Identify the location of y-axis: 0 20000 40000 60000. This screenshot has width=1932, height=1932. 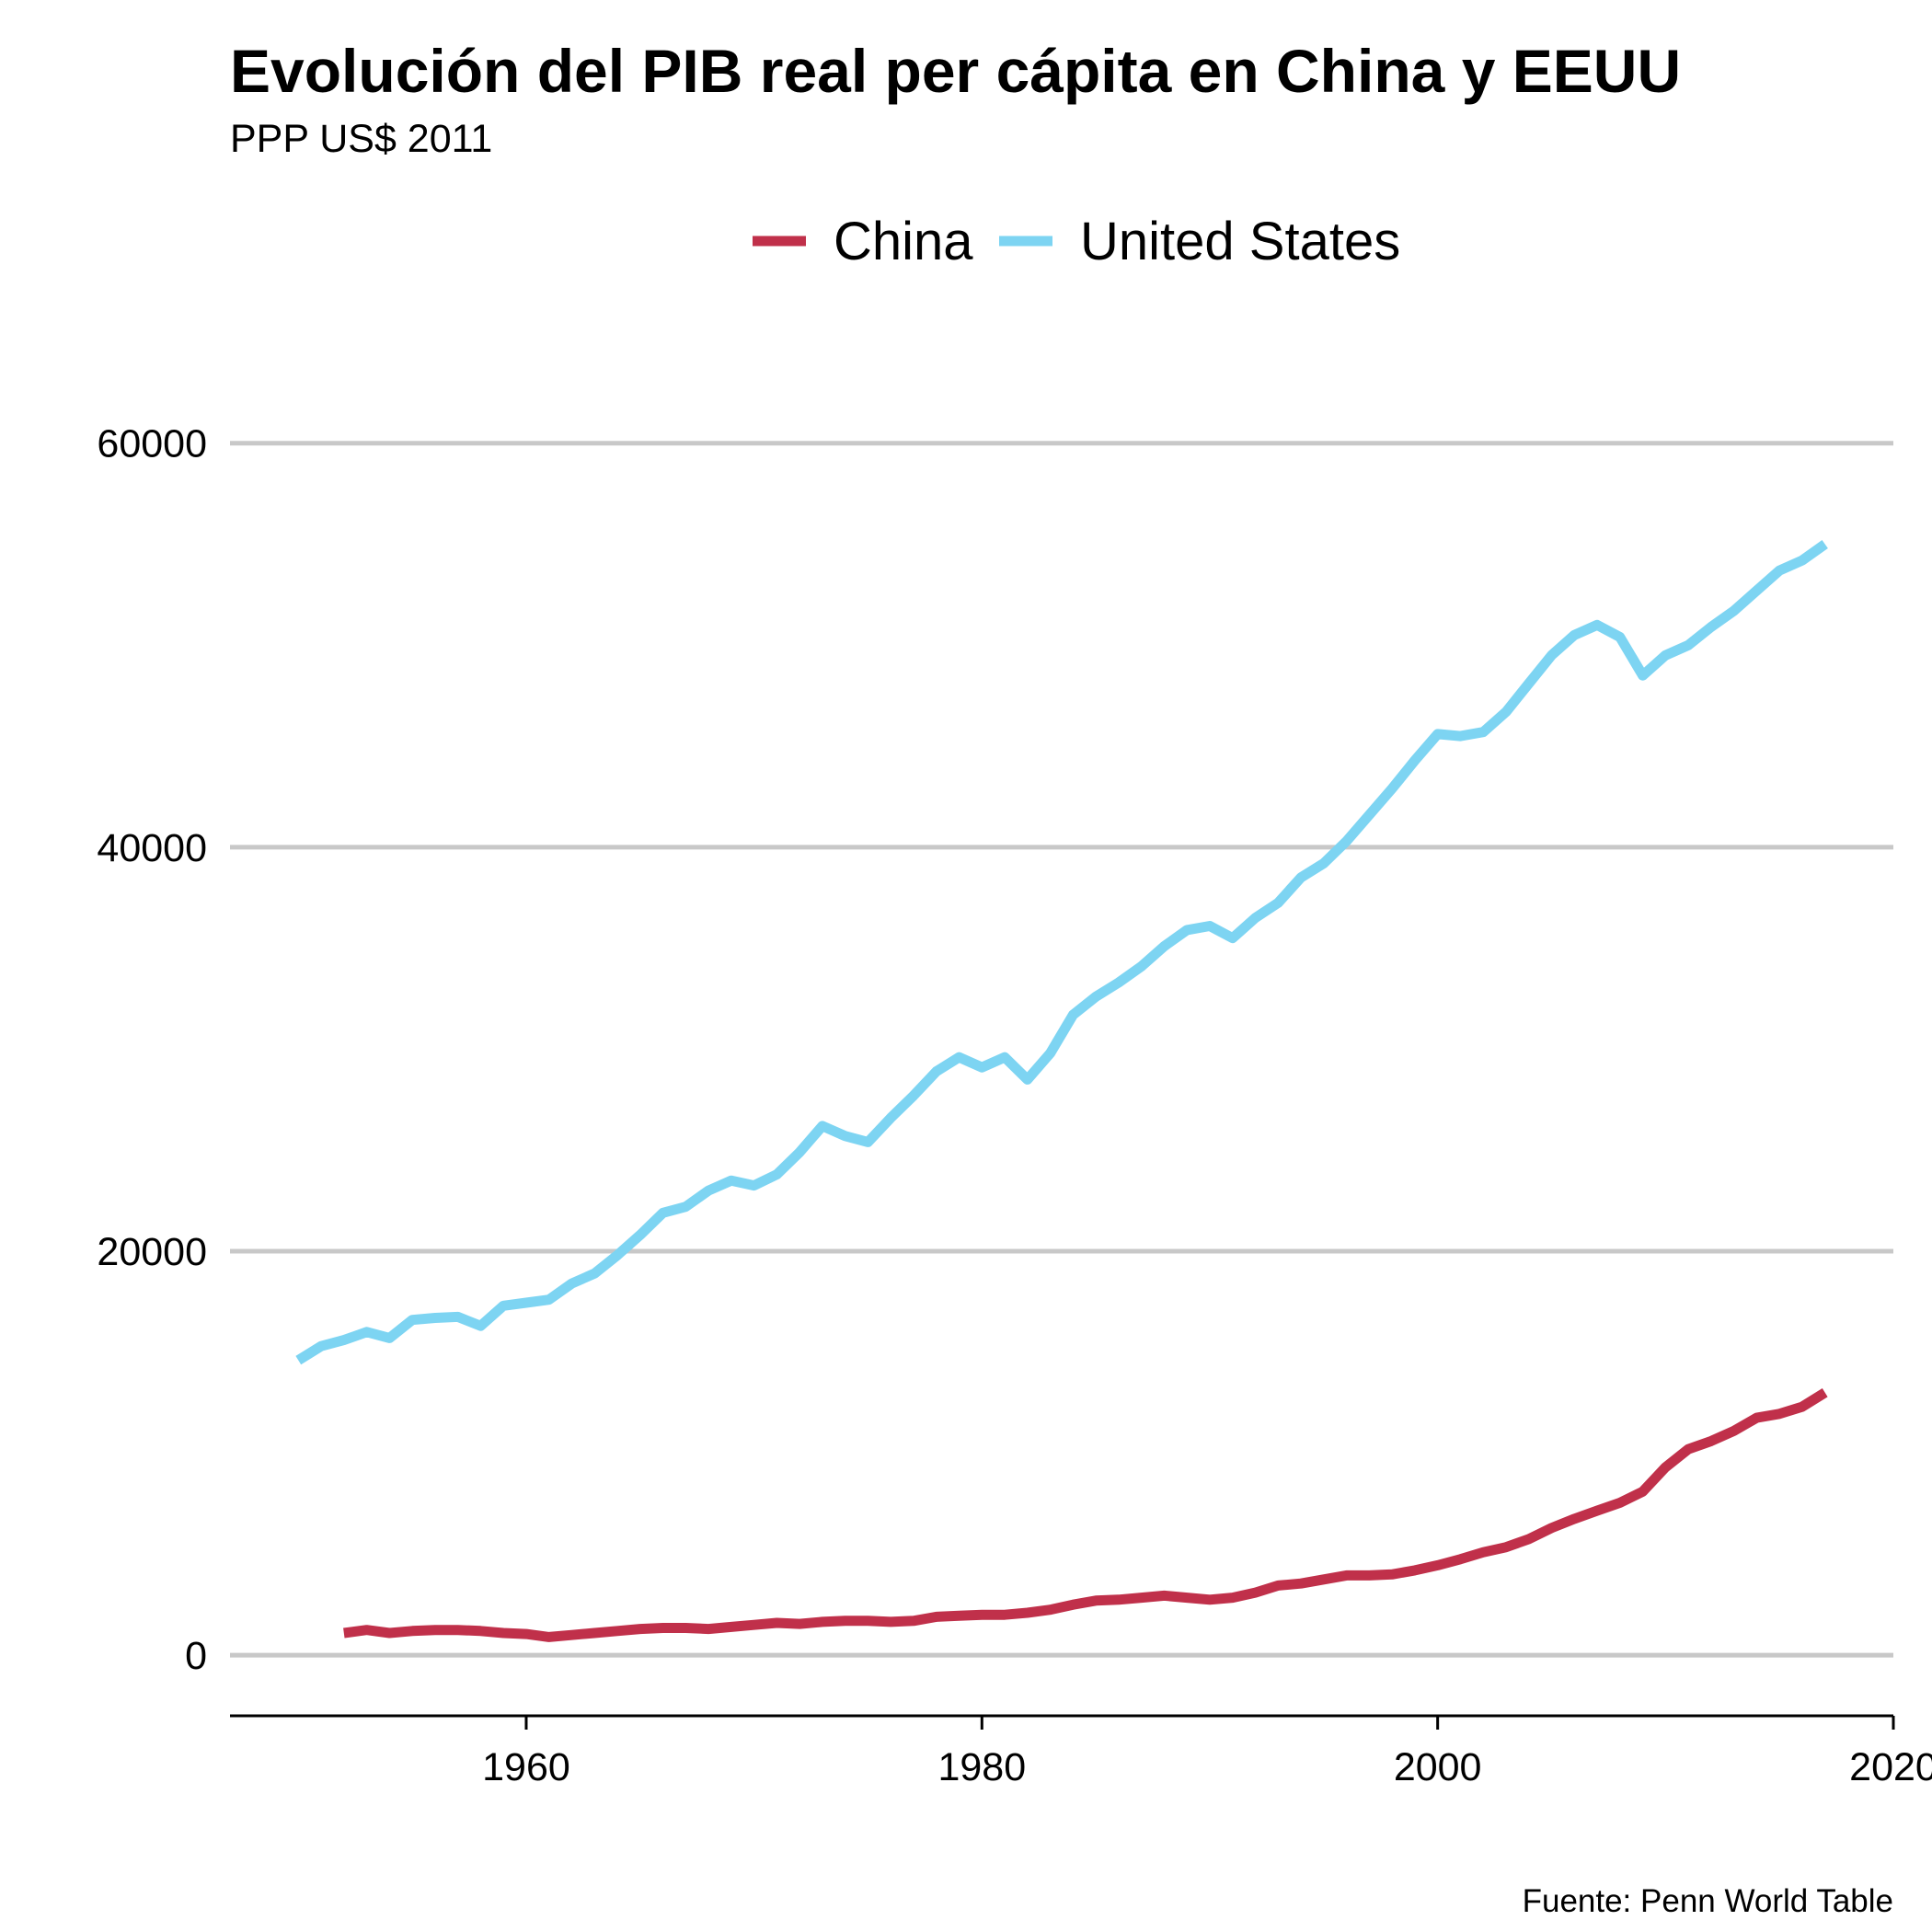
(152, 1050).